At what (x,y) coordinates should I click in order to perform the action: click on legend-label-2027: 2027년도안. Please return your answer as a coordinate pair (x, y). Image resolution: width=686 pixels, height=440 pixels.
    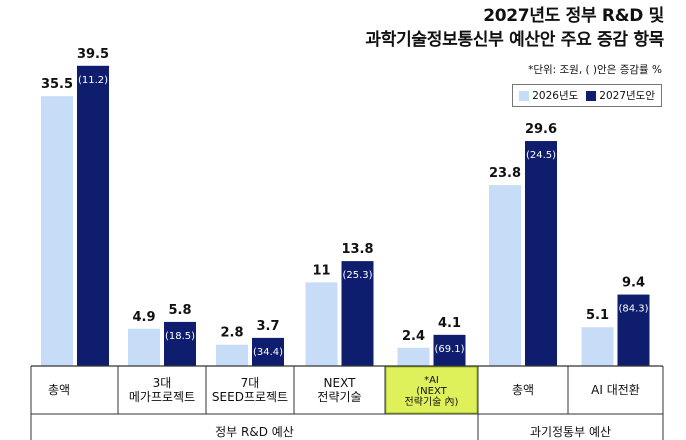
    Looking at the image, I should click on (627, 96).